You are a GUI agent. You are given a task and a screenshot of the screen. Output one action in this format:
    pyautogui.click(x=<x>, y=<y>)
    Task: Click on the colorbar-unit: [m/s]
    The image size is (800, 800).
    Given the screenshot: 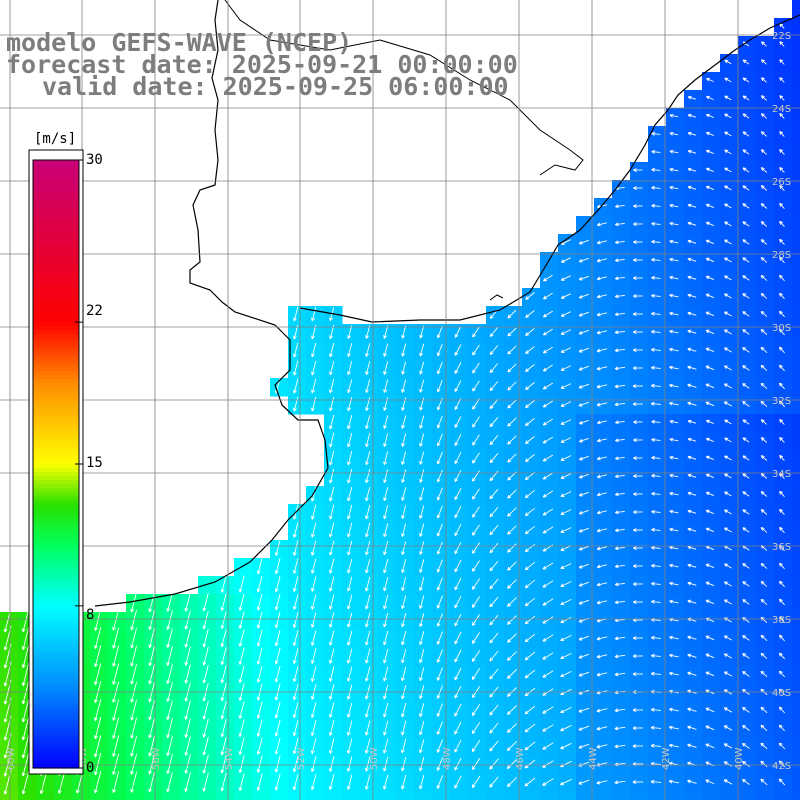 What is the action you would take?
    pyautogui.click(x=55, y=139)
    